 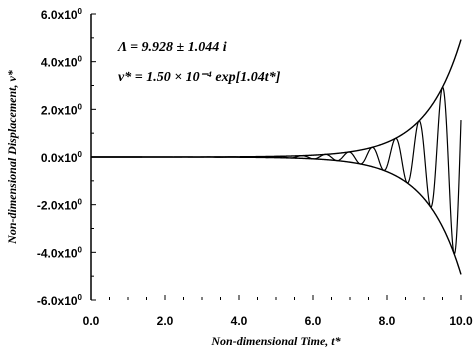 What do you see at coordinates (91, 321) in the screenshot?
I see `x-tick-label: 0.0` at bounding box center [91, 321].